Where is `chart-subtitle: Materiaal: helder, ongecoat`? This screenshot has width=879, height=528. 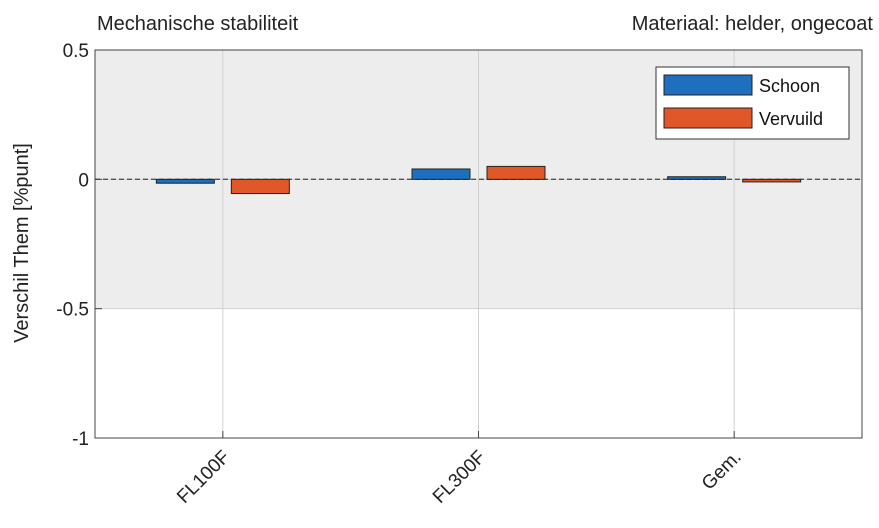
chart-subtitle: Materiaal: helder, ongecoat is located at coordinates (753, 24).